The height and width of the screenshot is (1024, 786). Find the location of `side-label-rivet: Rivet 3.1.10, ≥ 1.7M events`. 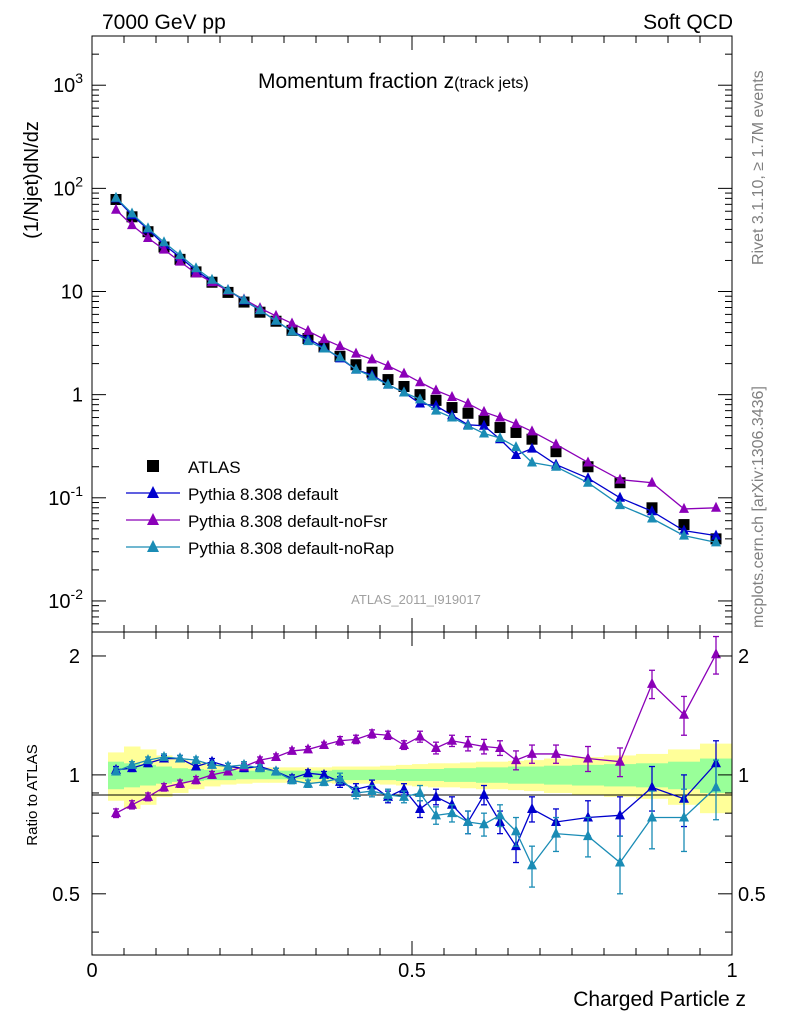

side-label-rivet: Rivet 3.1.10, ≥ 1.7M events is located at coordinates (758, 167).